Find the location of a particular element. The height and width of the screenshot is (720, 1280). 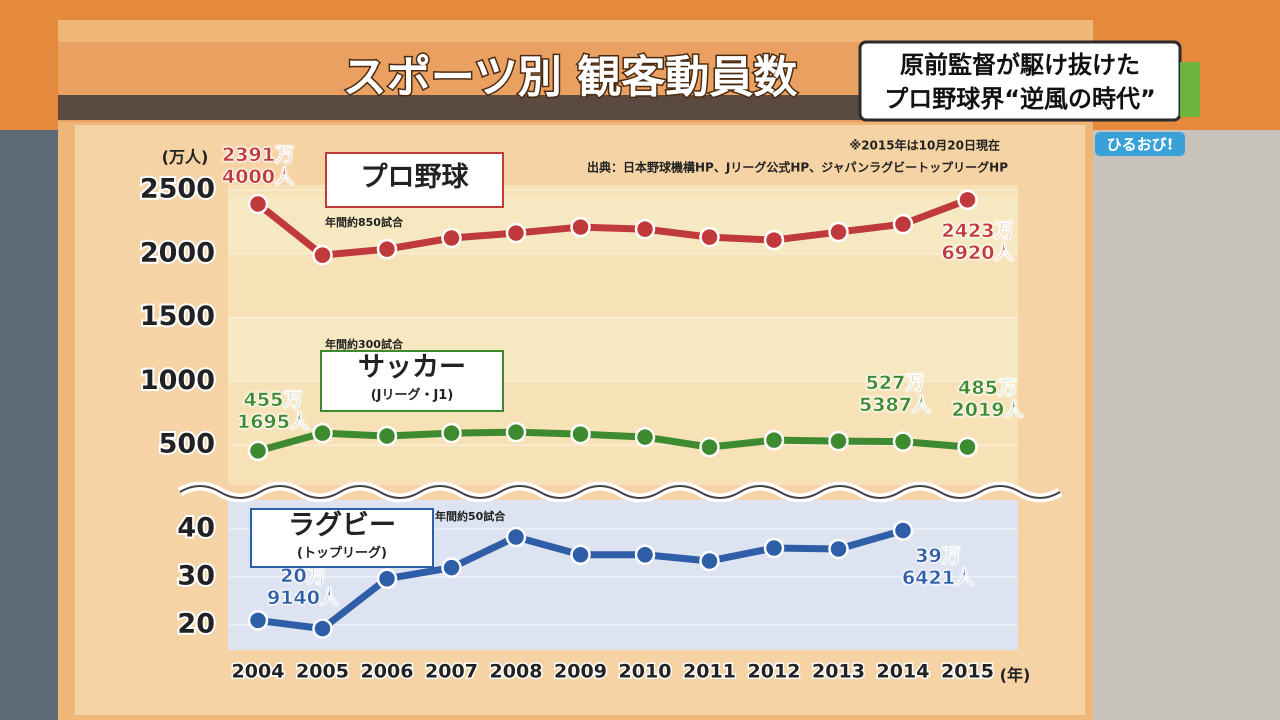

x-axis-label: (年) is located at coordinates (1015, 675).